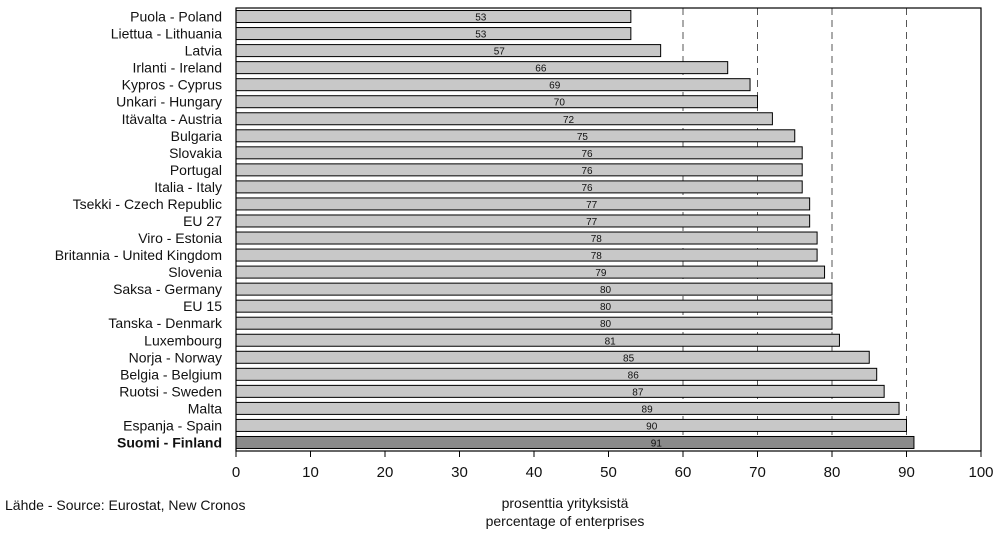 The image size is (997, 533). I want to click on data-label: 66, so click(541, 69).